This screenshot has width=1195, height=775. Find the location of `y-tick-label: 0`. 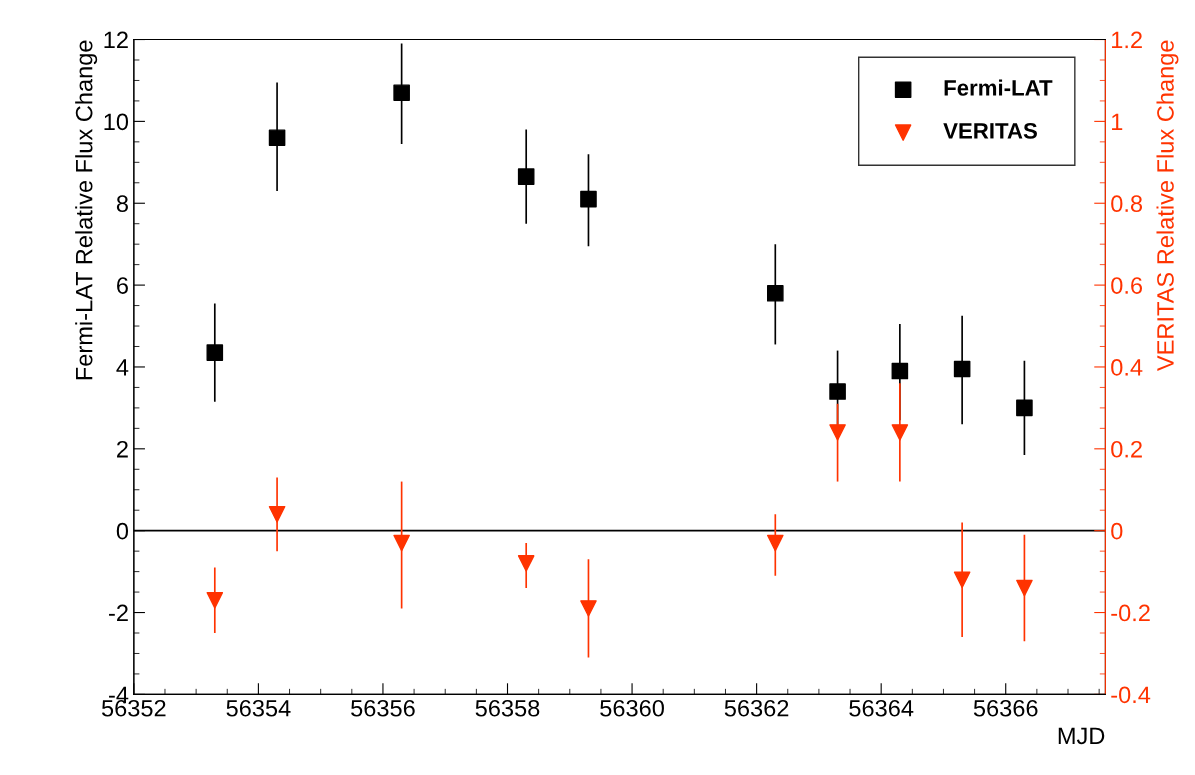

y-tick-label: 0 is located at coordinates (122, 531).